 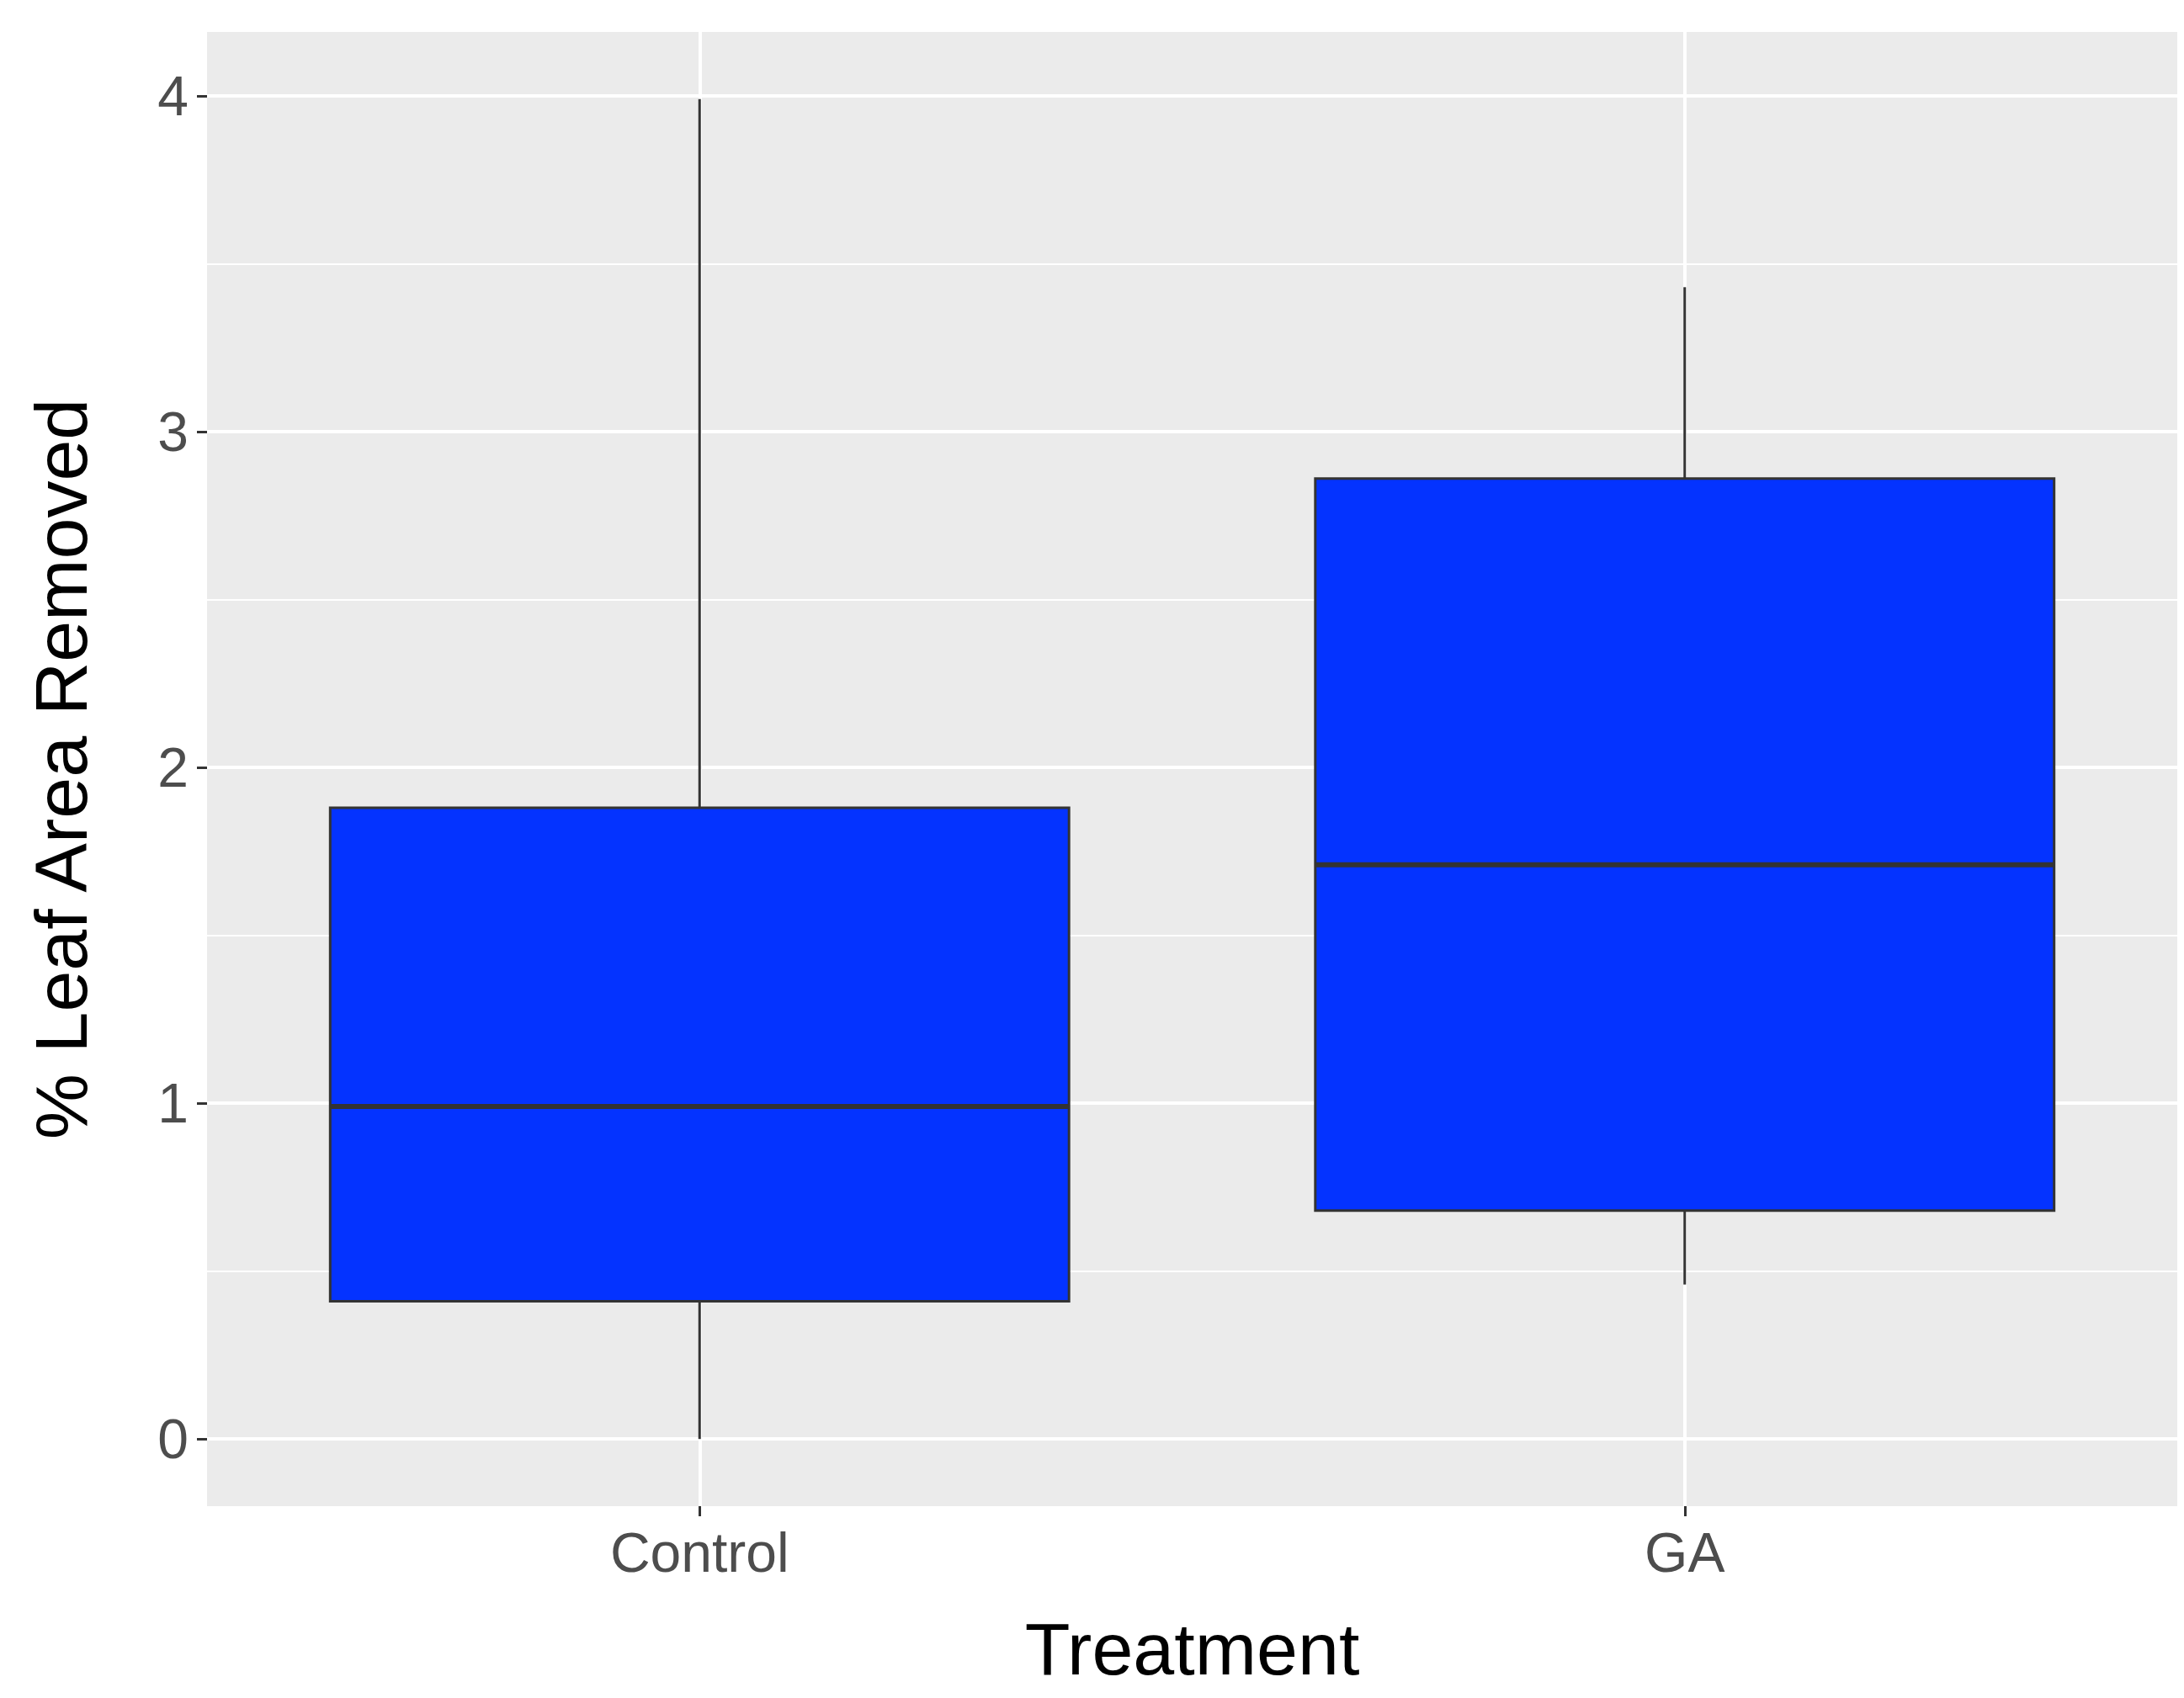 What do you see at coordinates (699, 1552) in the screenshot?
I see `x-tick-label: Control` at bounding box center [699, 1552].